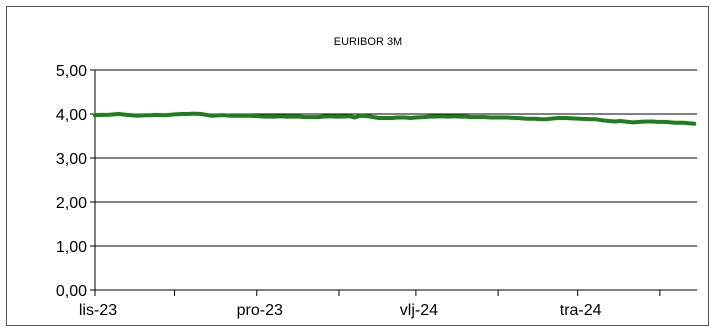 The width and height of the screenshot is (717, 333). Describe the element at coordinates (71, 115) in the screenshot. I see `y-tick-label: 4,00` at that location.